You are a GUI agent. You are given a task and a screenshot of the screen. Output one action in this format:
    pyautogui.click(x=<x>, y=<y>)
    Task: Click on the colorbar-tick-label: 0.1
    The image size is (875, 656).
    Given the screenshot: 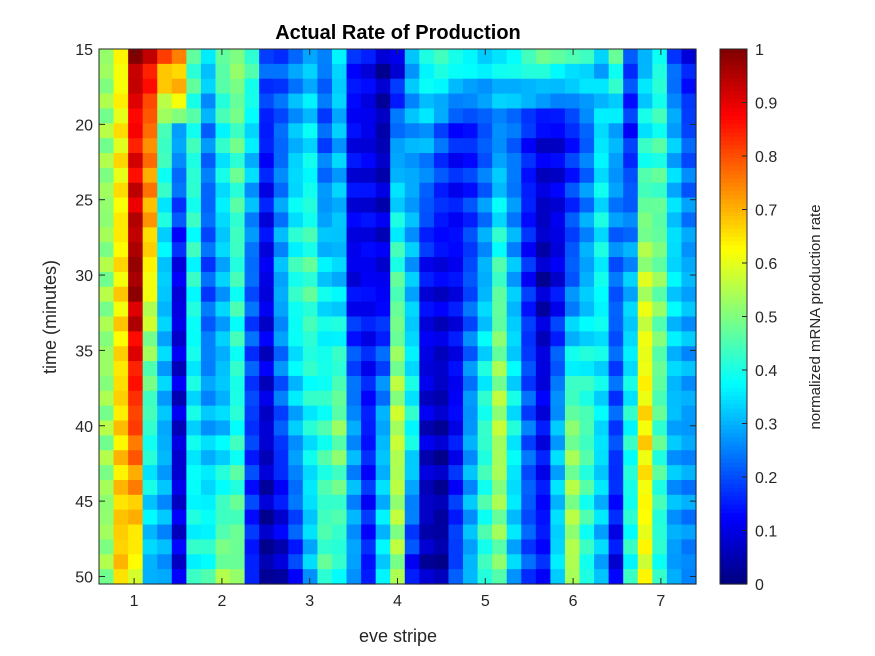 What is the action you would take?
    pyautogui.click(x=766, y=532)
    